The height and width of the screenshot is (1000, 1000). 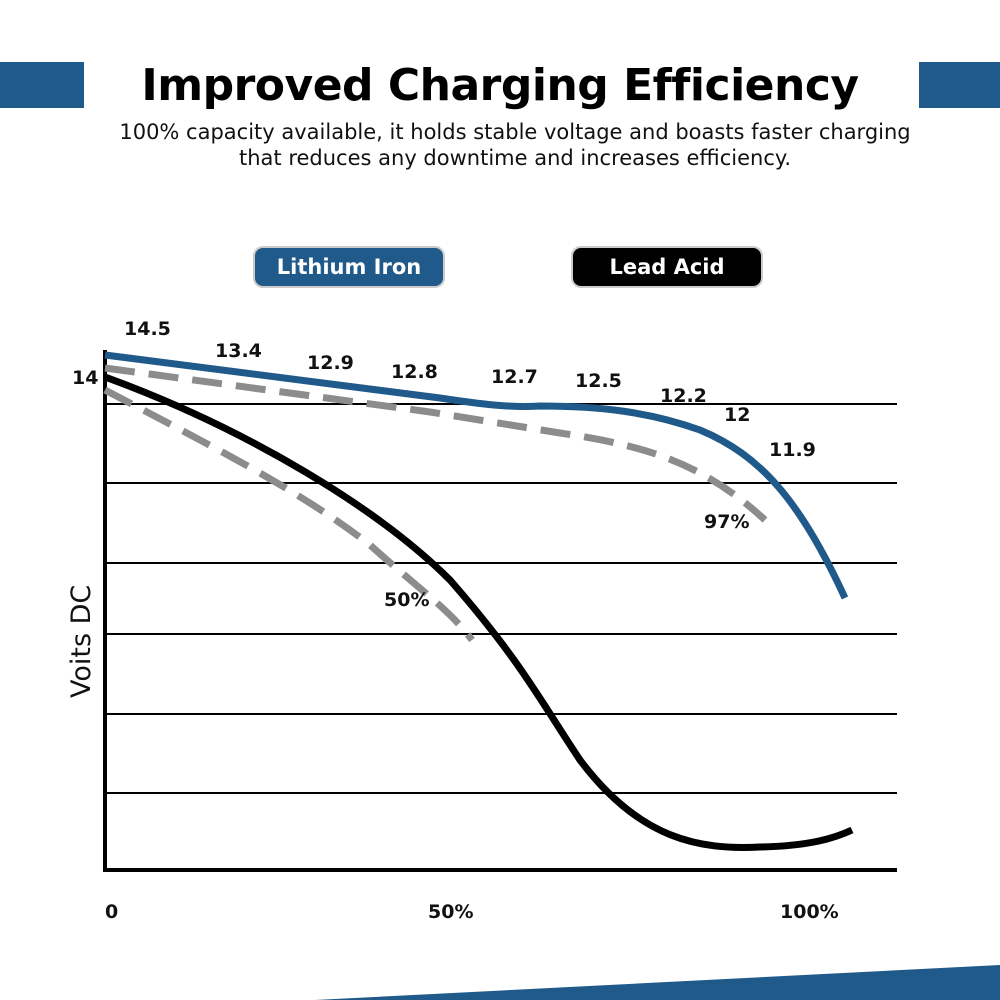 What do you see at coordinates (598, 381) in the screenshot?
I see `point-label: 12.5` at bounding box center [598, 381].